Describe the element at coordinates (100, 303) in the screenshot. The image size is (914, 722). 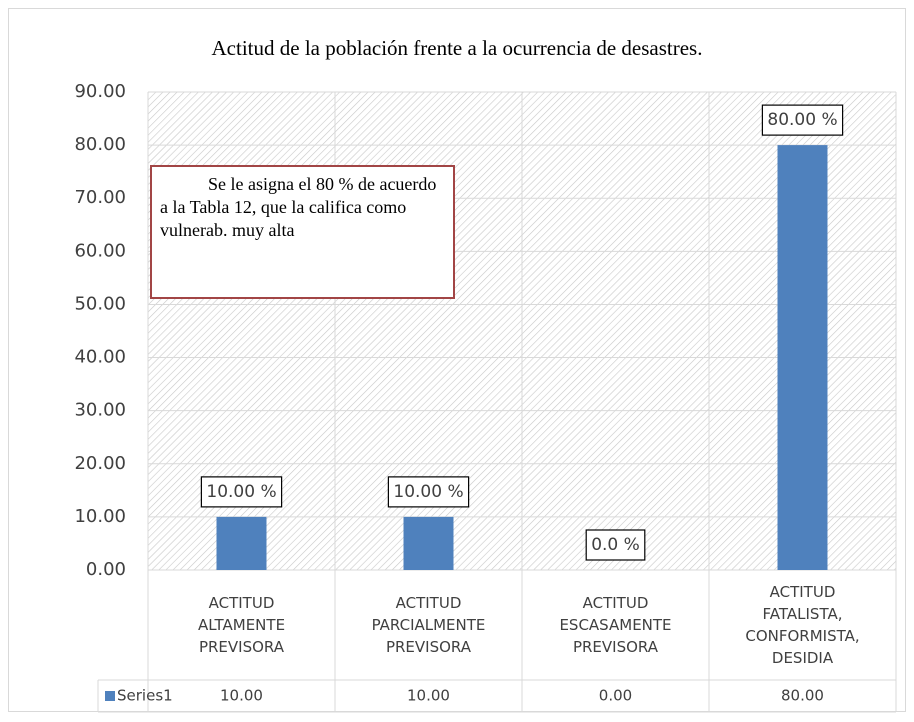
I see `y-tick-label: 50.00` at that location.